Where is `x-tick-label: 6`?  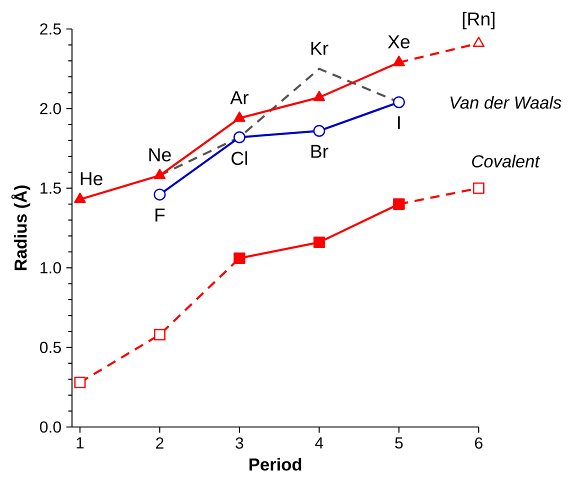
x-tick-label: 6 is located at coordinates (478, 443).